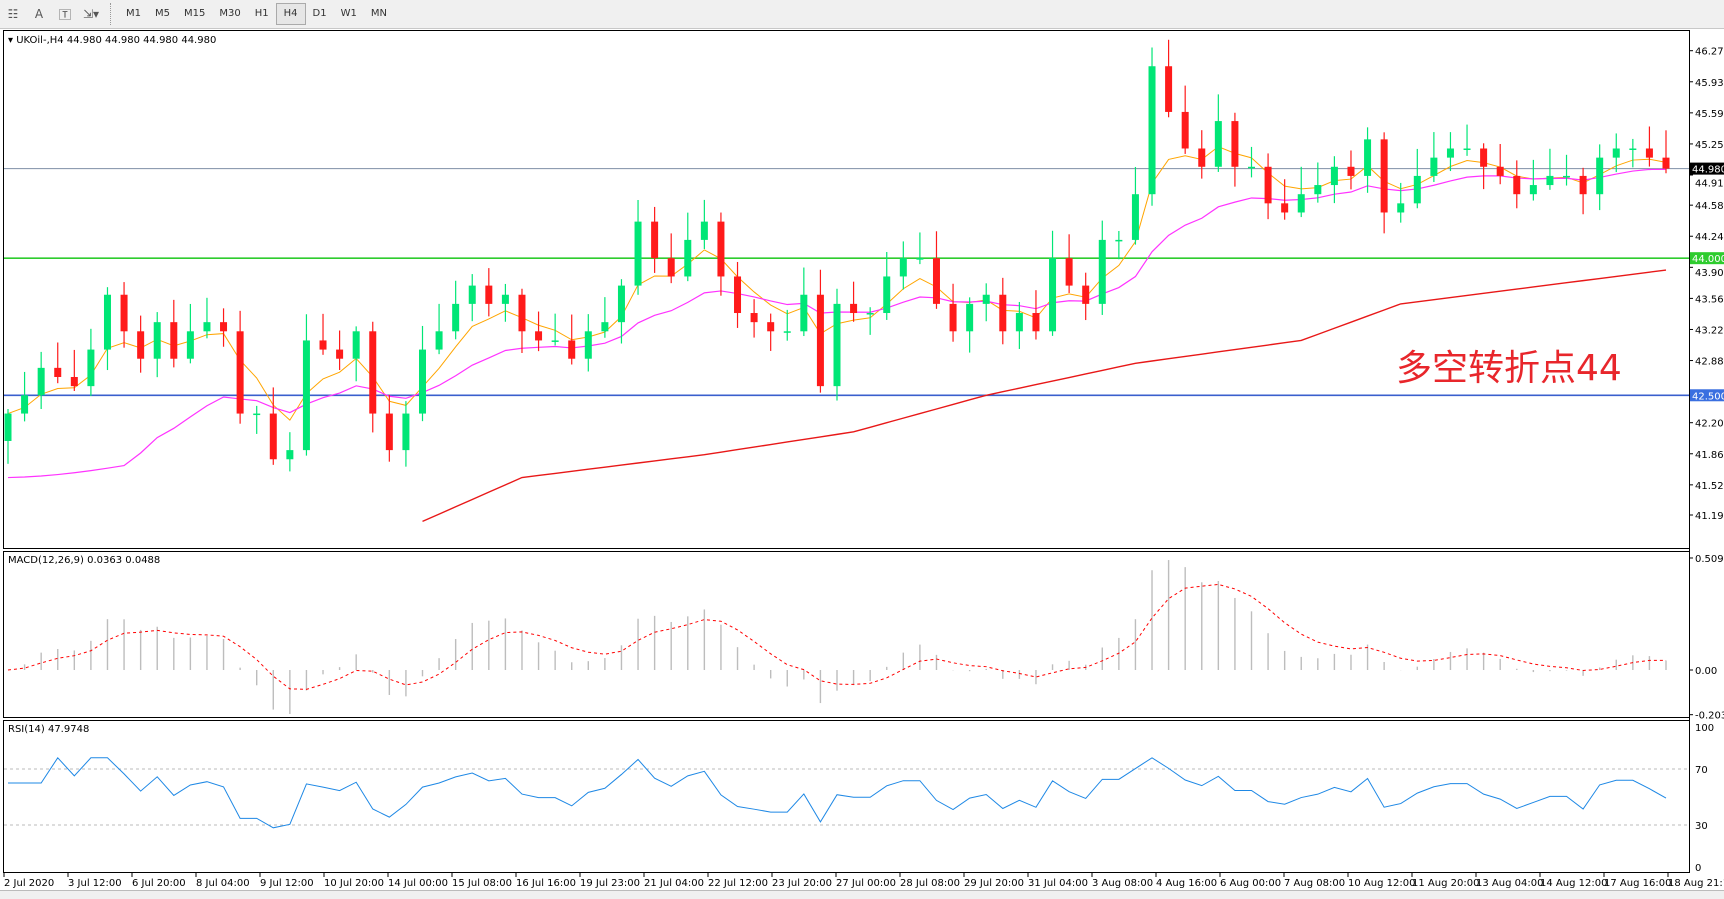 This screenshot has width=1724, height=899. What do you see at coordinates (319, 13) in the screenshot?
I see `timeframe-d1: D1` at bounding box center [319, 13].